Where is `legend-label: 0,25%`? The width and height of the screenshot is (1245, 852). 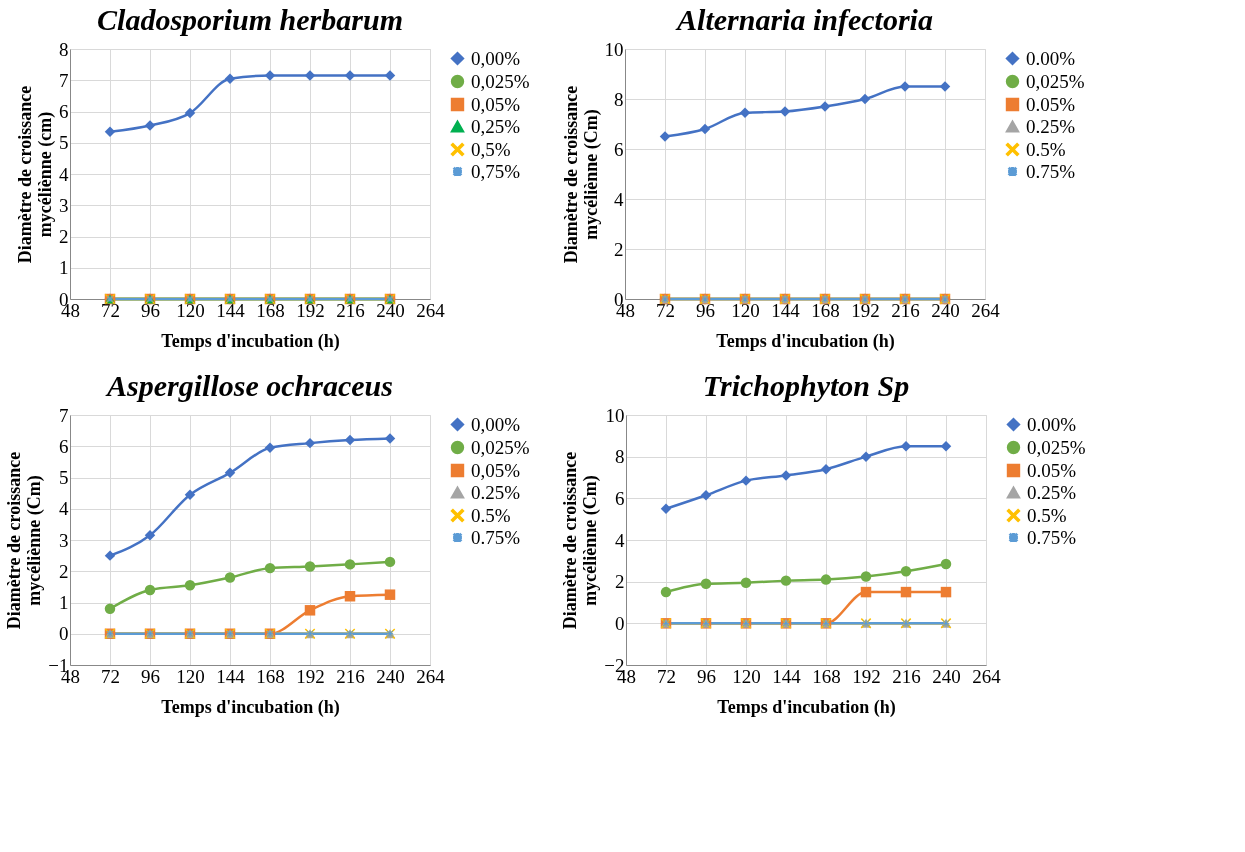
legend-label: 0,25% is located at coordinates (496, 126).